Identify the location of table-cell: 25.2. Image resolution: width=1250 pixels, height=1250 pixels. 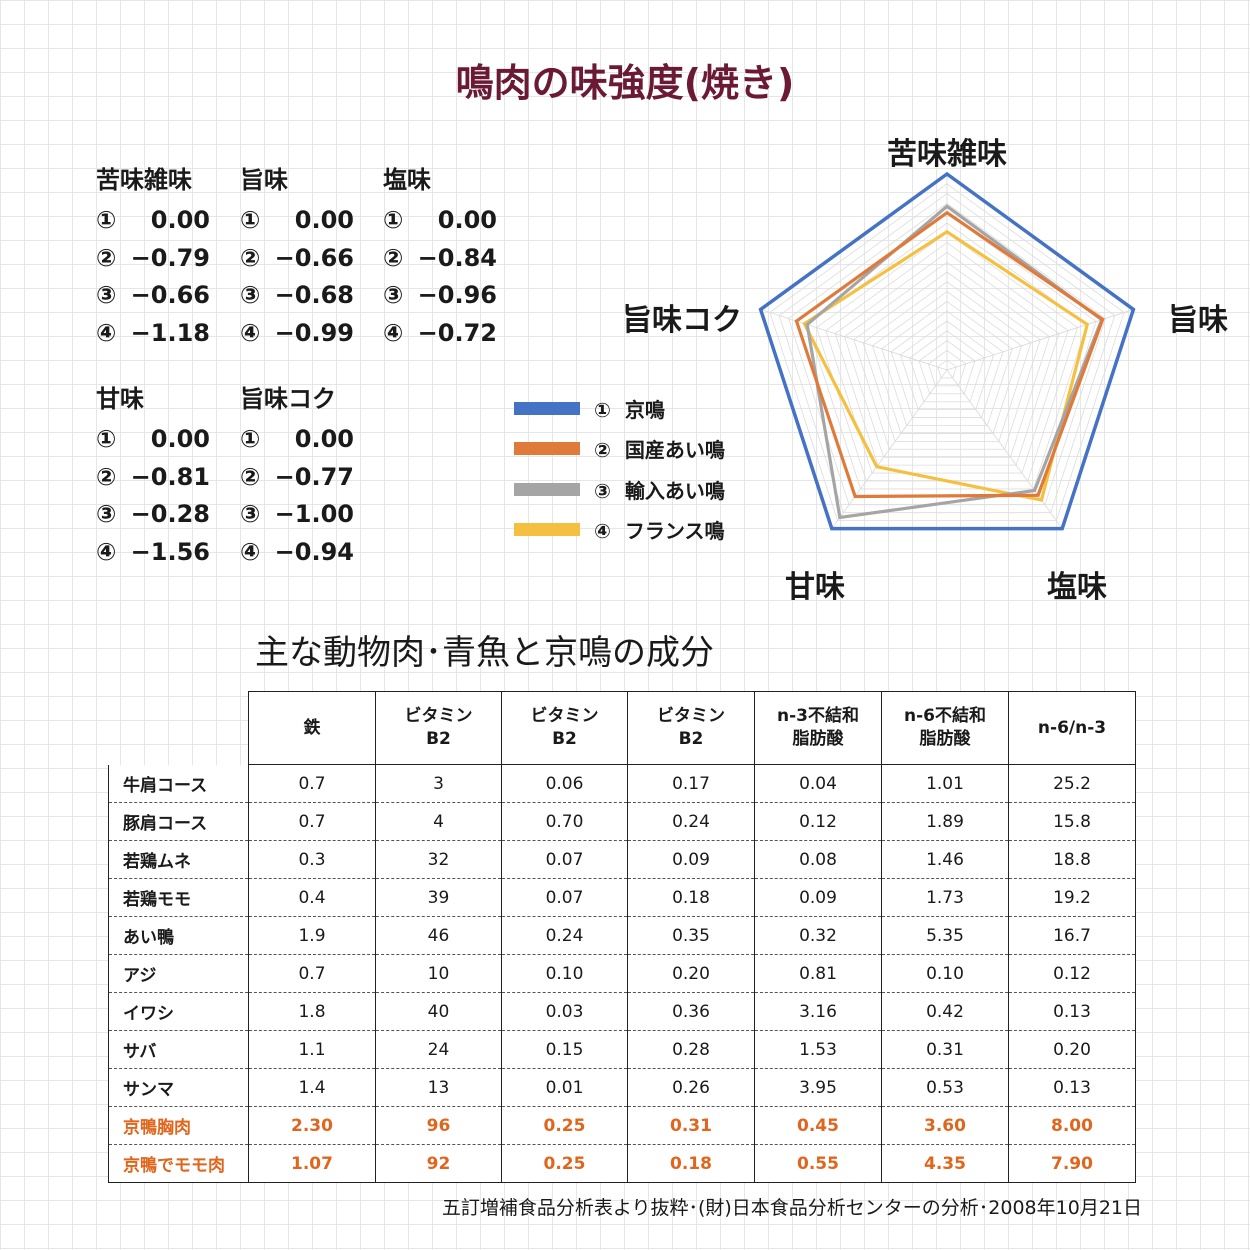
(1072, 783).